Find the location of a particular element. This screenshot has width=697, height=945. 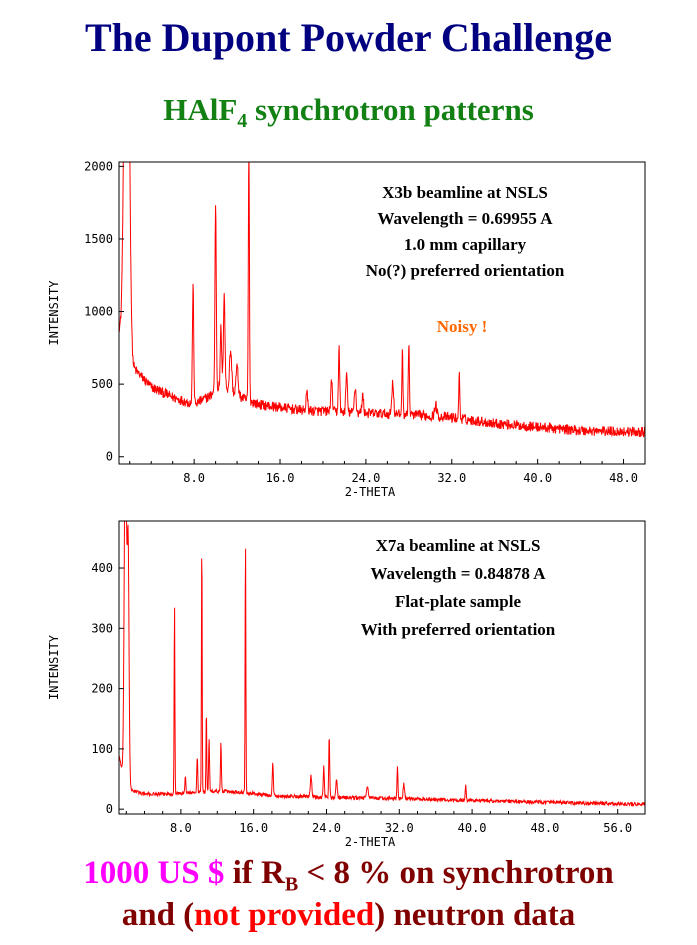

x-tick-label: 56.0 is located at coordinates (617, 828).